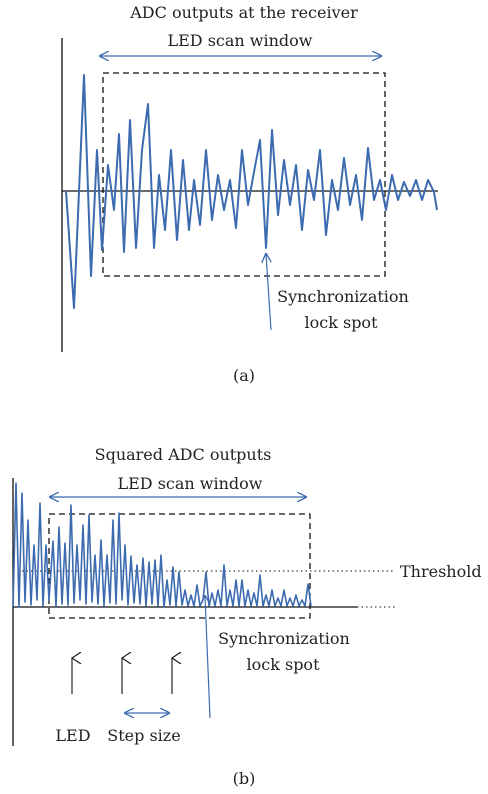 The height and width of the screenshot is (794, 488). Describe the element at coordinates (179, 566) in the screenshot. I see `panel-b-scan-window` at that location.